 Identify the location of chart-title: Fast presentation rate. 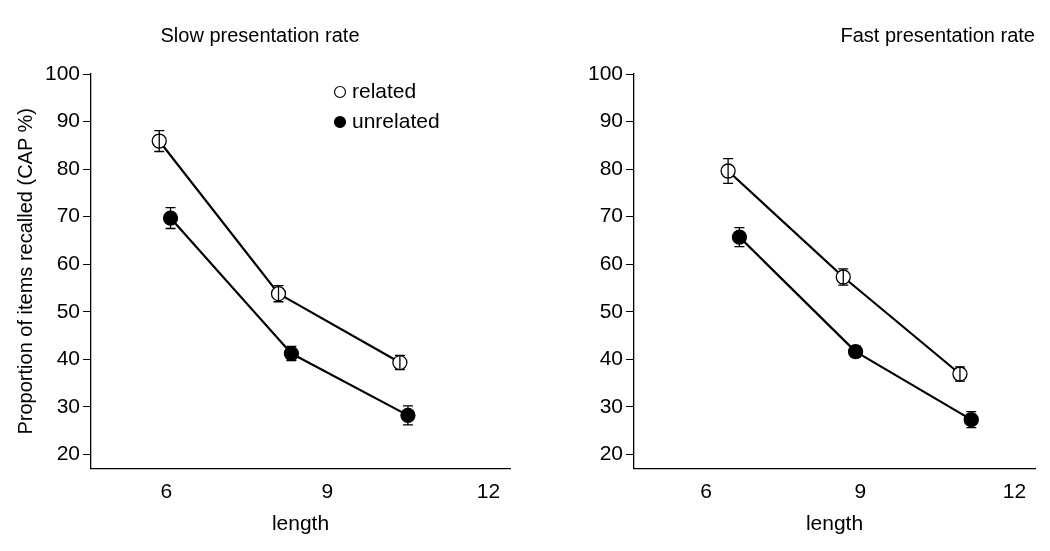
(937, 34).